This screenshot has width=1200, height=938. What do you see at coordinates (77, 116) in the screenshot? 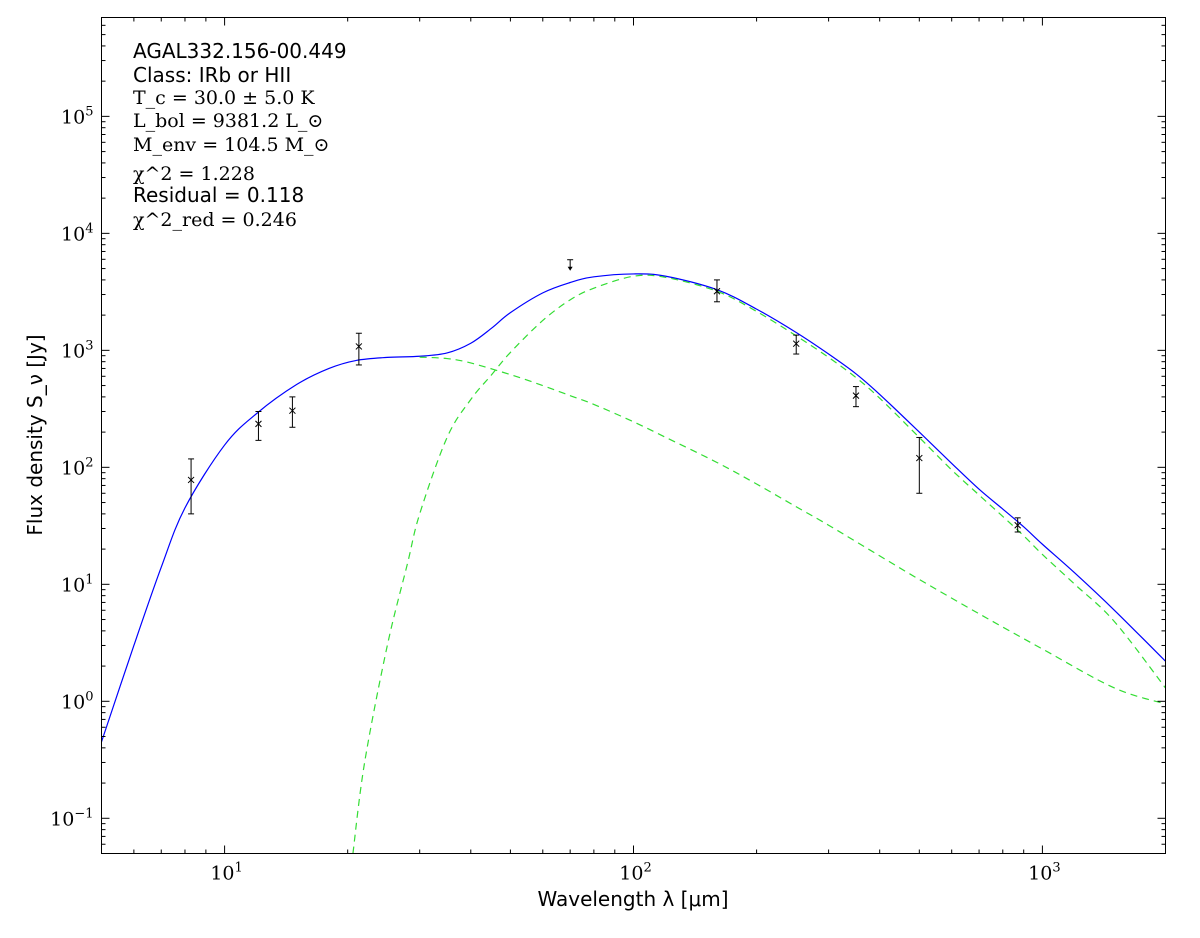
I see `y-tick-label: 10⁵` at bounding box center [77, 116].